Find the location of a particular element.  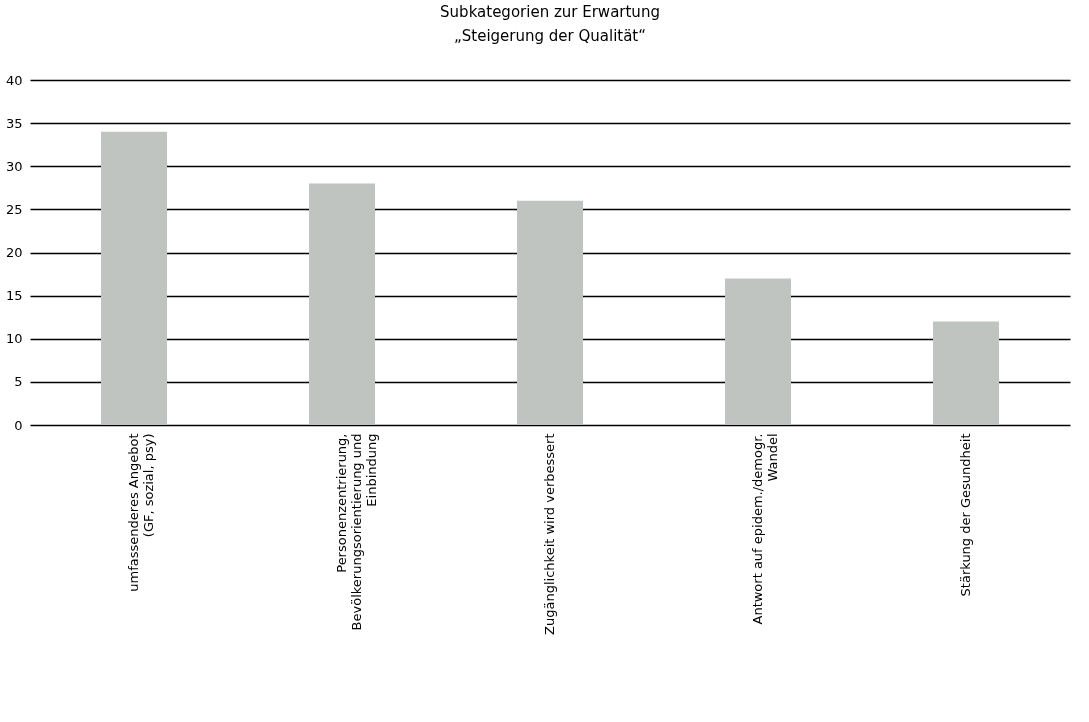

x-tick-label: umfassenderes Angebot (GF, sozial, psy) is located at coordinates (141, 512).